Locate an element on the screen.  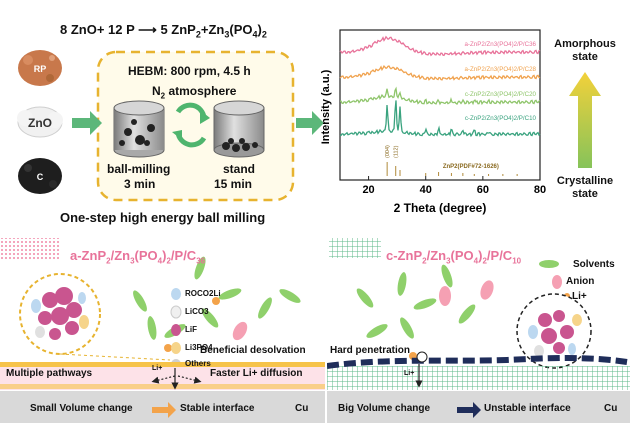
state-arrow-icon is located at coordinates (585, 120).